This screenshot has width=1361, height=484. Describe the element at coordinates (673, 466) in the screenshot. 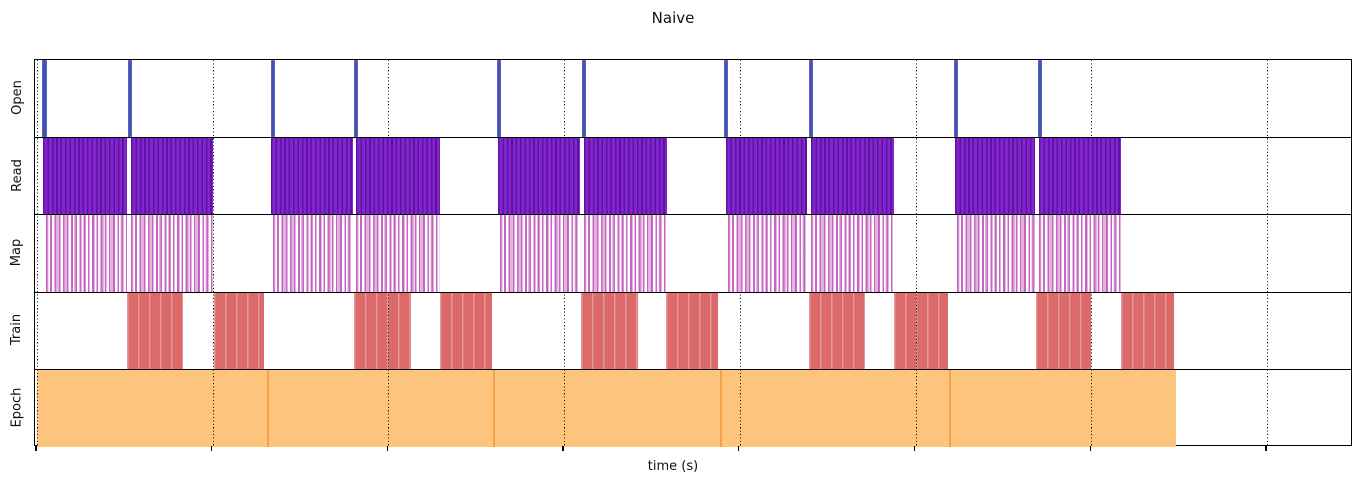

I see `x-axis-label: time (s)` at that location.